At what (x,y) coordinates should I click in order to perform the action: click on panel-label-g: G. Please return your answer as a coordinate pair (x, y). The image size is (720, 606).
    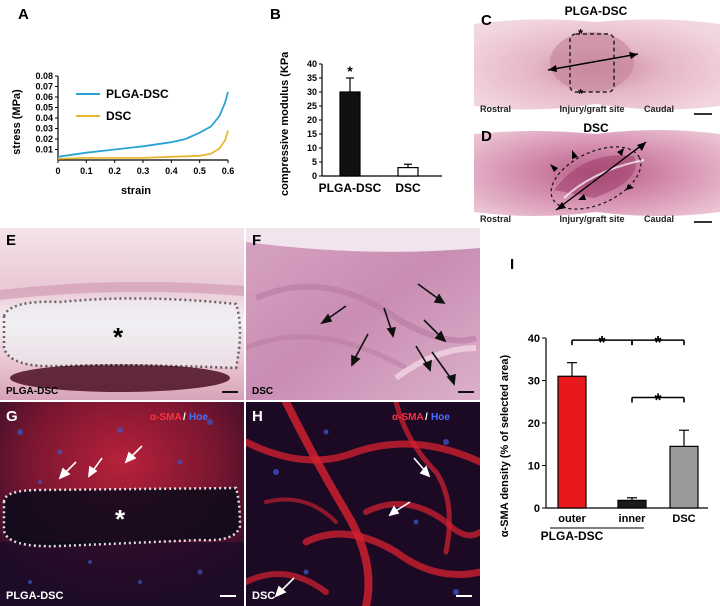
    Looking at the image, I should click on (12, 416).